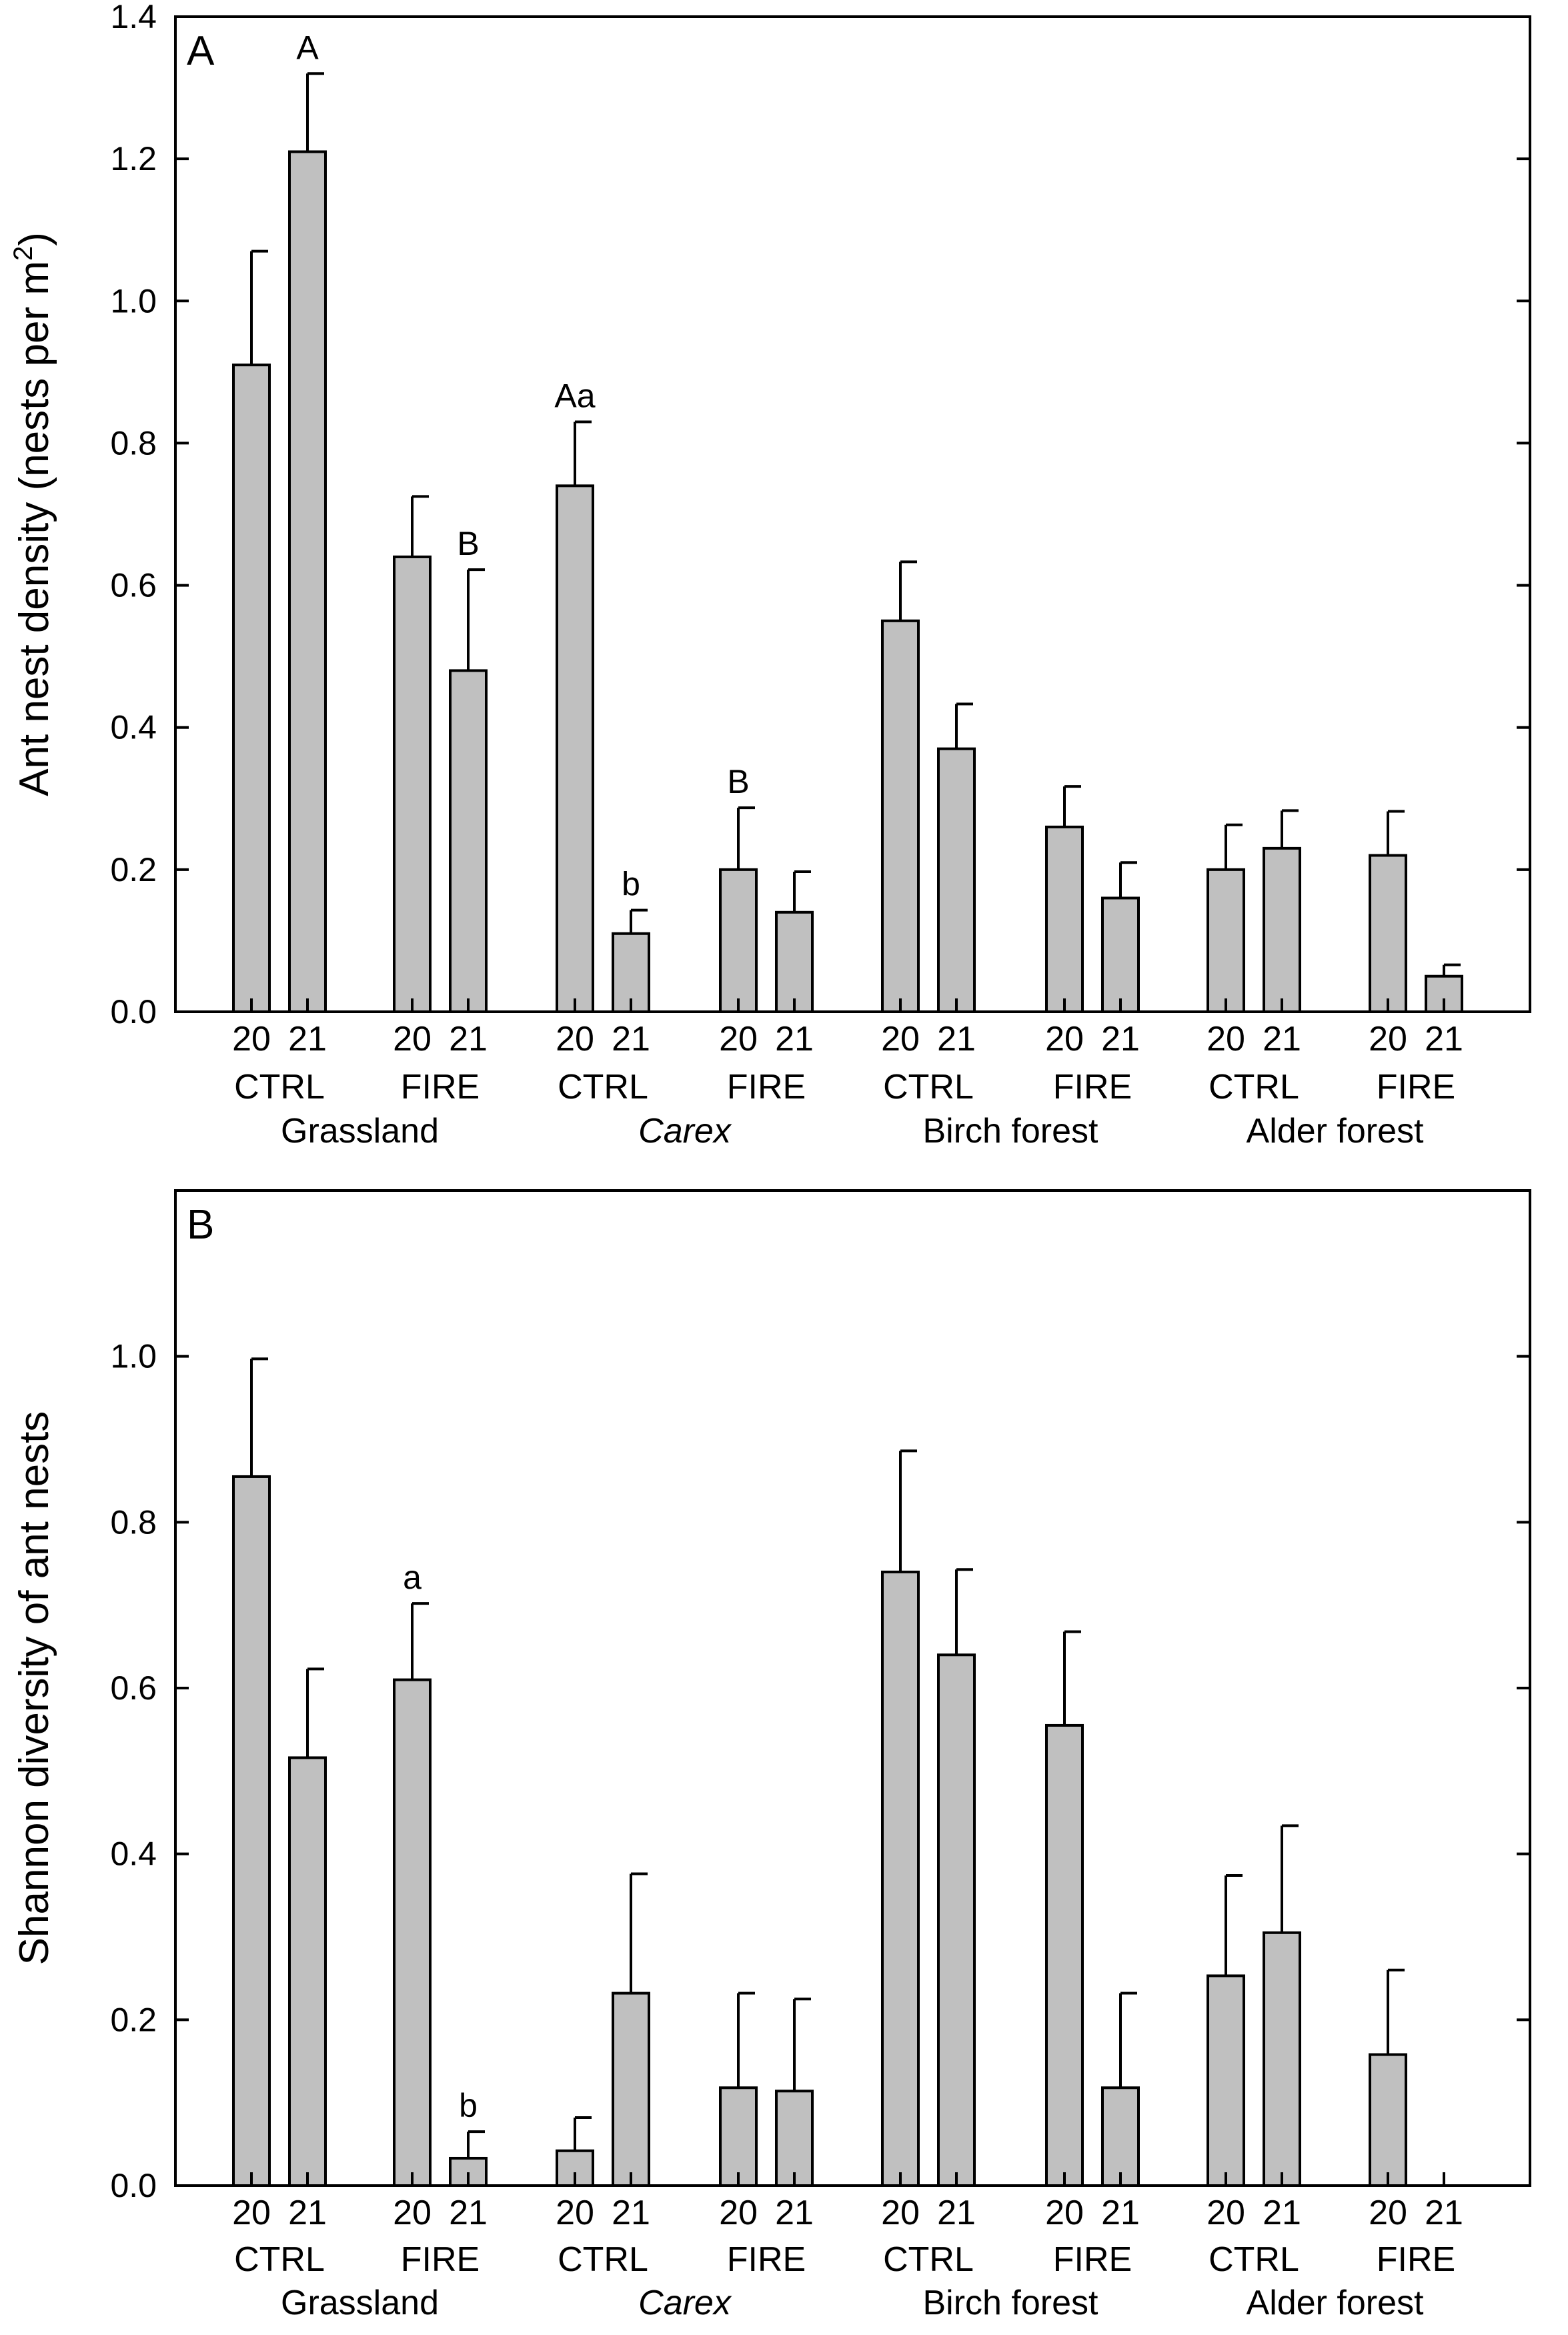 The image size is (1568, 2335). I want to click on y-axis-title: Ant nest density (nests per m2), so click(33, 514).